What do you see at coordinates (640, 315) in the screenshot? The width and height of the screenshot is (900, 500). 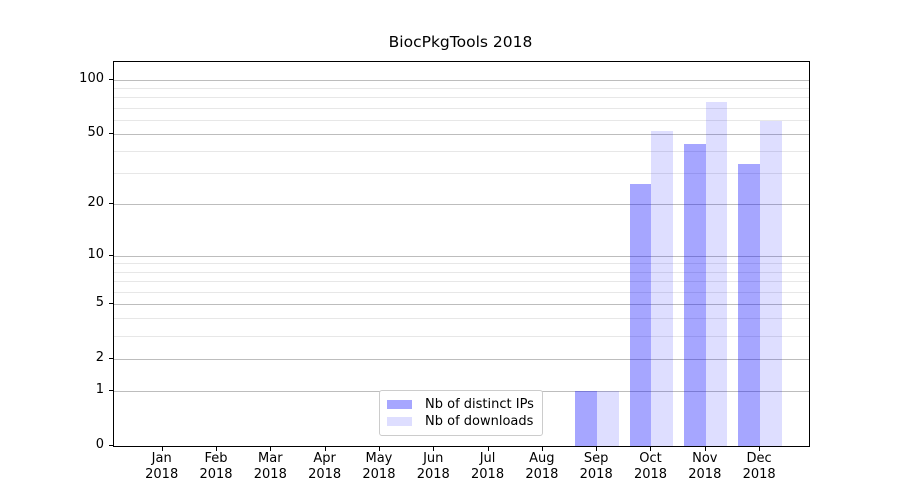 I see `bar-distinct-ips-oct` at bounding box center [640, 315].